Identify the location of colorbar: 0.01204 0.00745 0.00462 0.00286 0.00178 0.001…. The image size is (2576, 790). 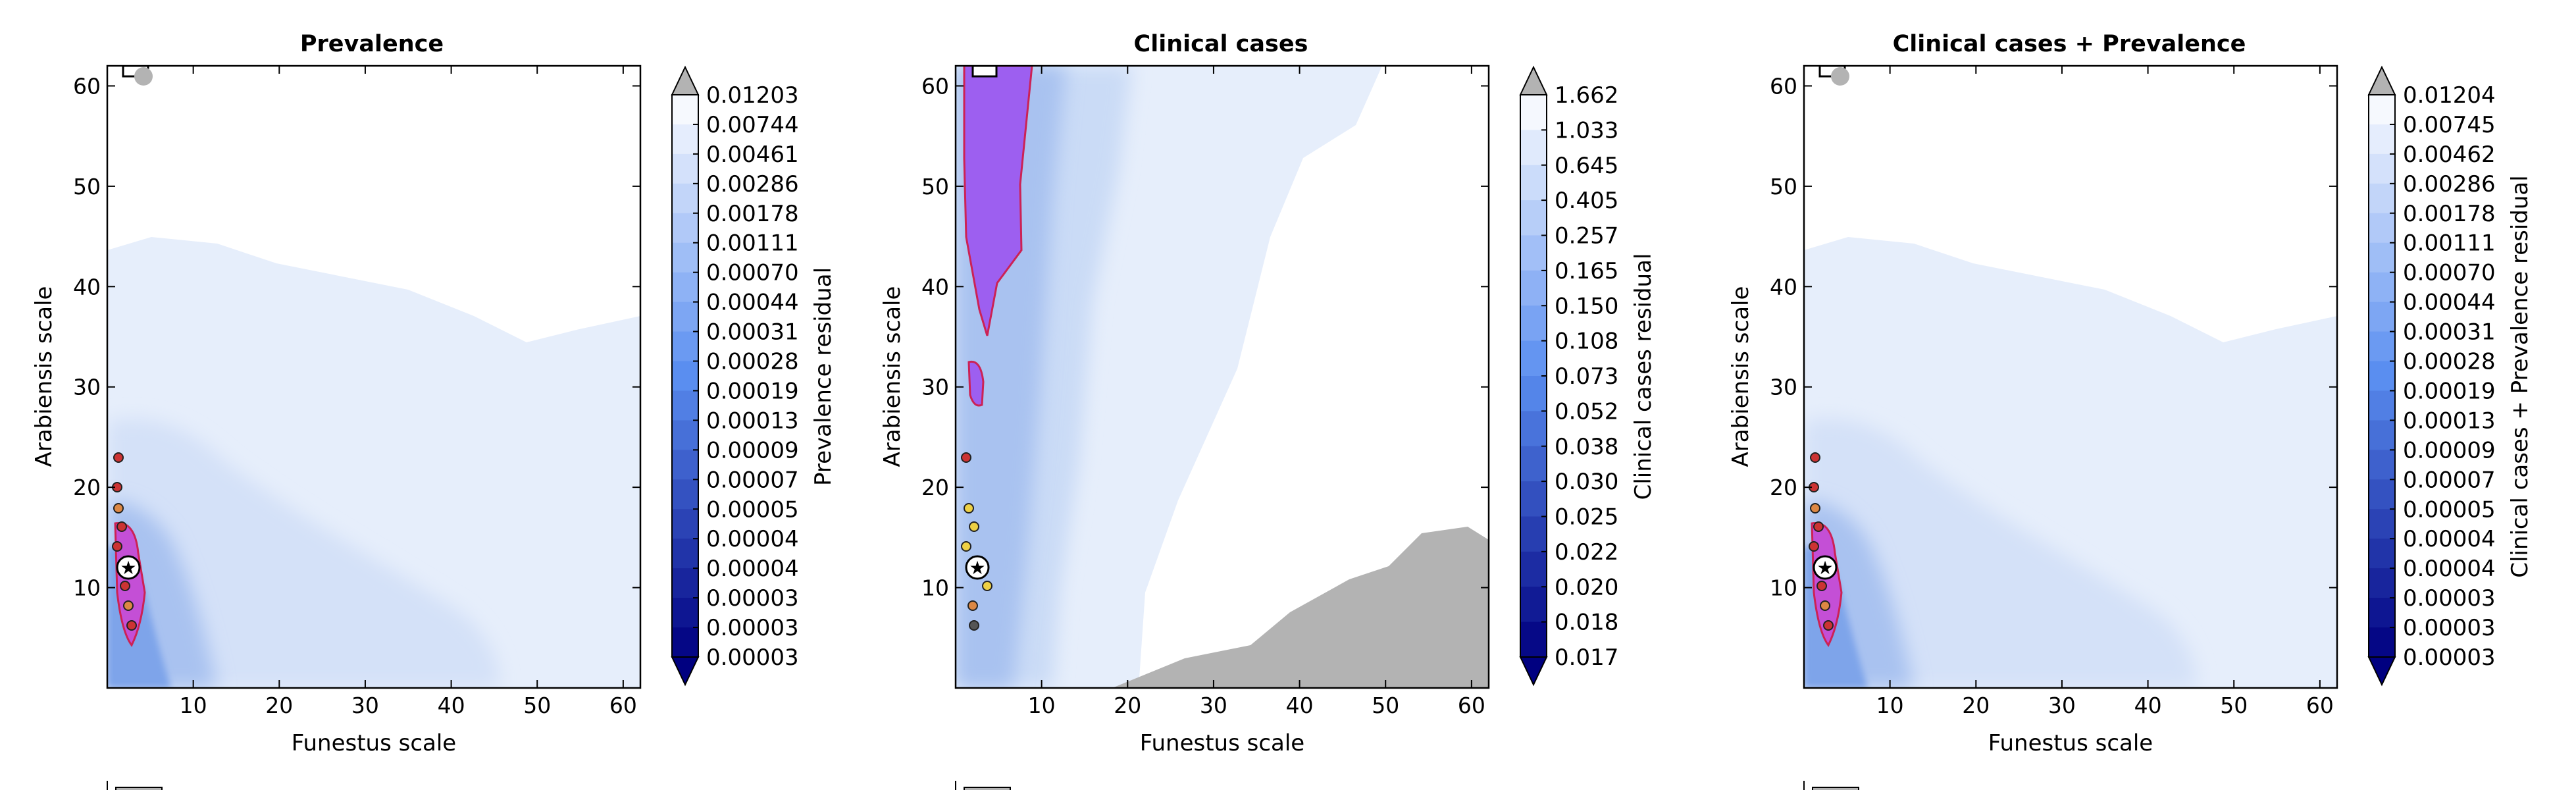
(2431, 376).